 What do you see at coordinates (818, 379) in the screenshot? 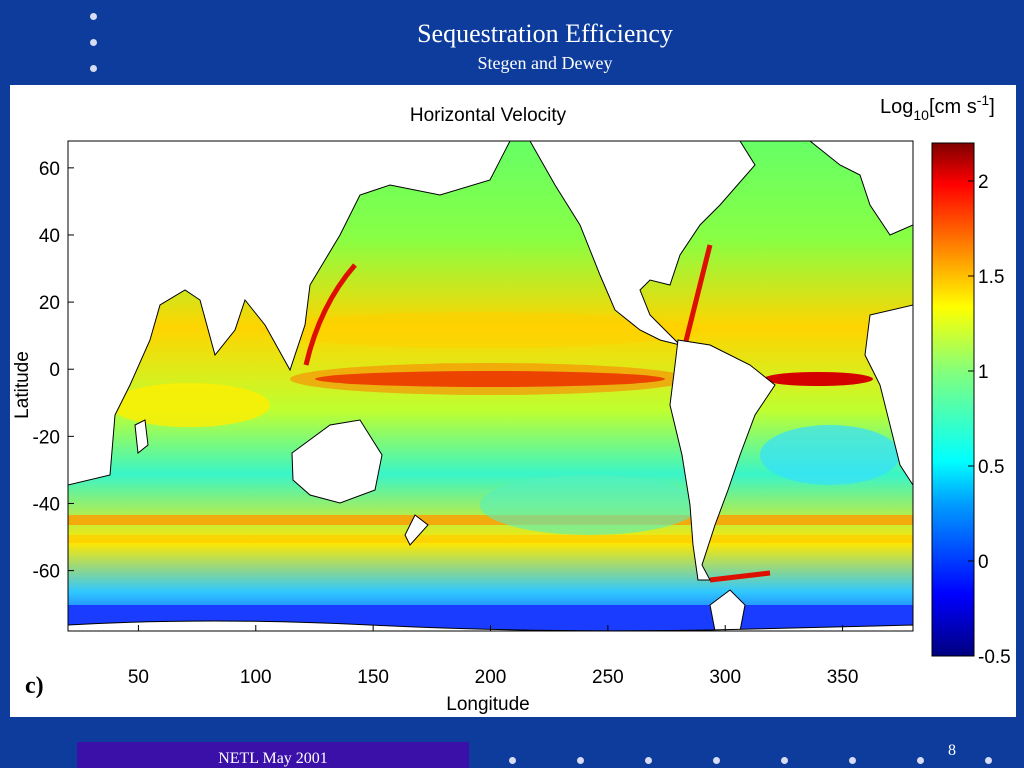
I see `atlantic-equatorial-current` at bounding box center [818, 379].